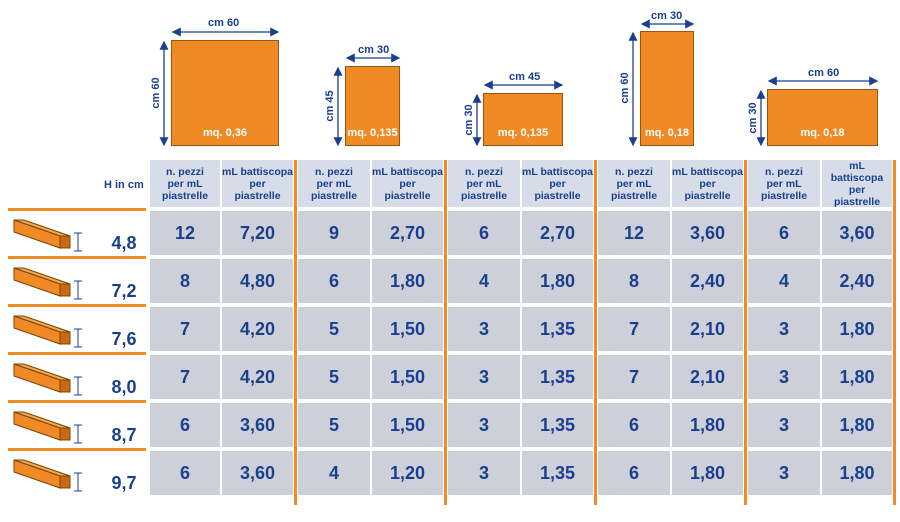 This screenshot has width=900, height=522. I want to click on tile-60x60: mq. 0,36, so click(225, 93).